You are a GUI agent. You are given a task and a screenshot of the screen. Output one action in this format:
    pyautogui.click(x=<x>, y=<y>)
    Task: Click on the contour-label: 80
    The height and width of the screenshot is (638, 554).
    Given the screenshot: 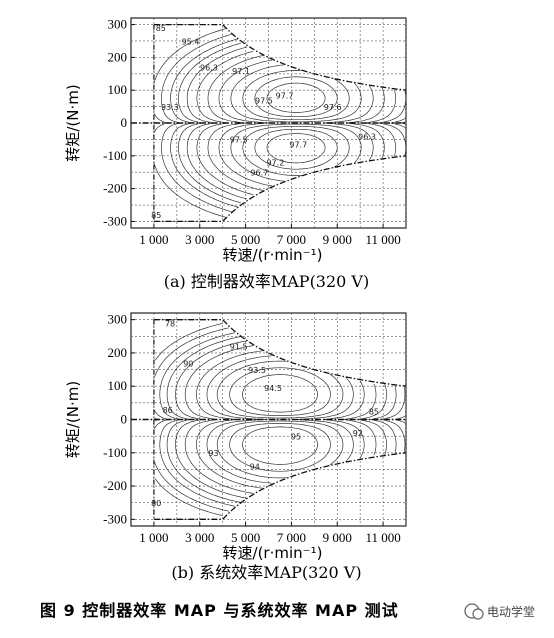 What is the action you would take?
    pyautogui.click(x=156, y=503)
    